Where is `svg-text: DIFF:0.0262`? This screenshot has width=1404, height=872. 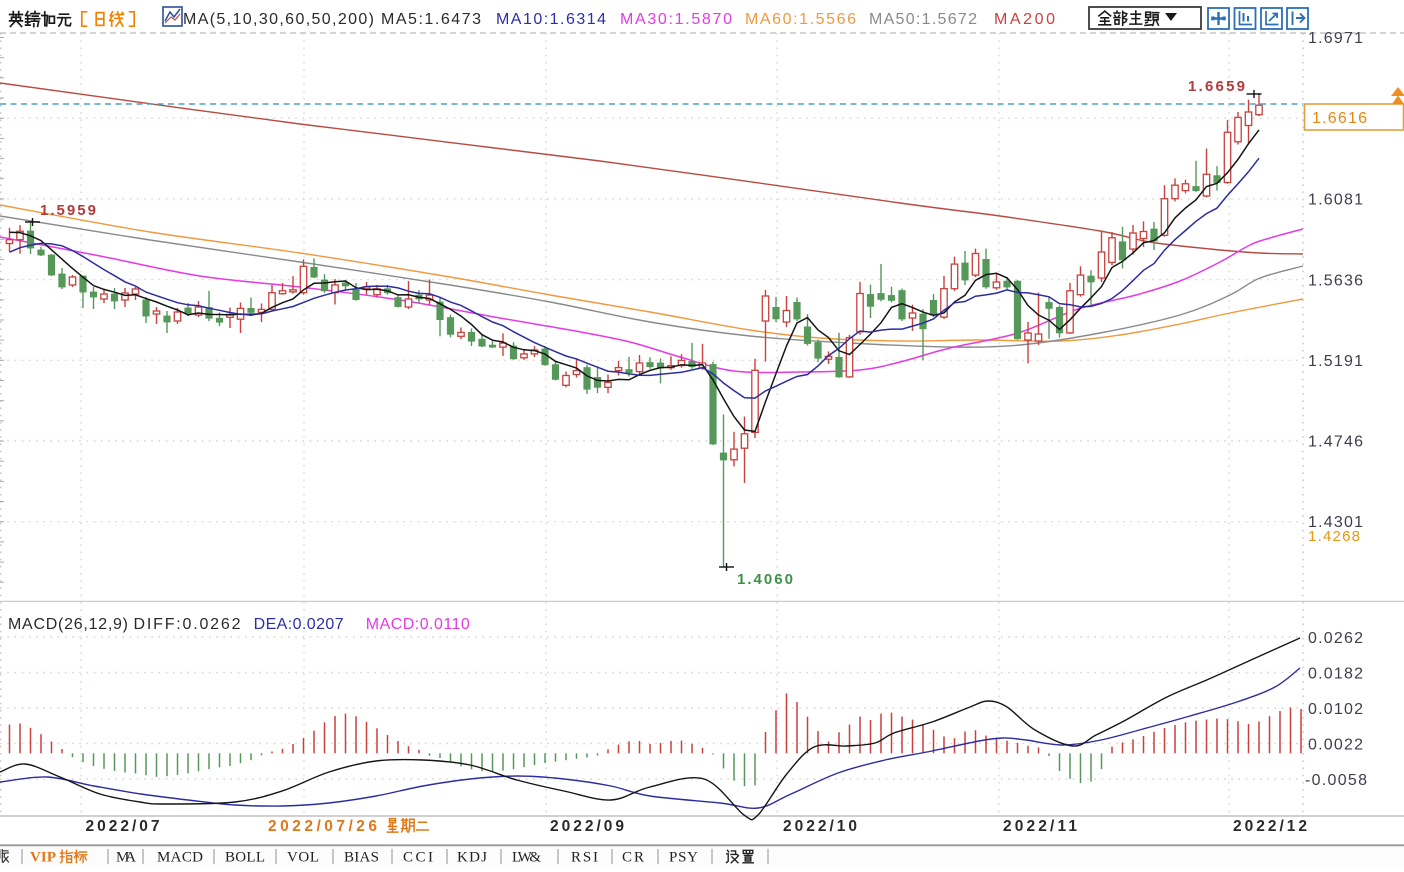
svg-text: DIFF:0.0262 is located at coordinates (187, 624).